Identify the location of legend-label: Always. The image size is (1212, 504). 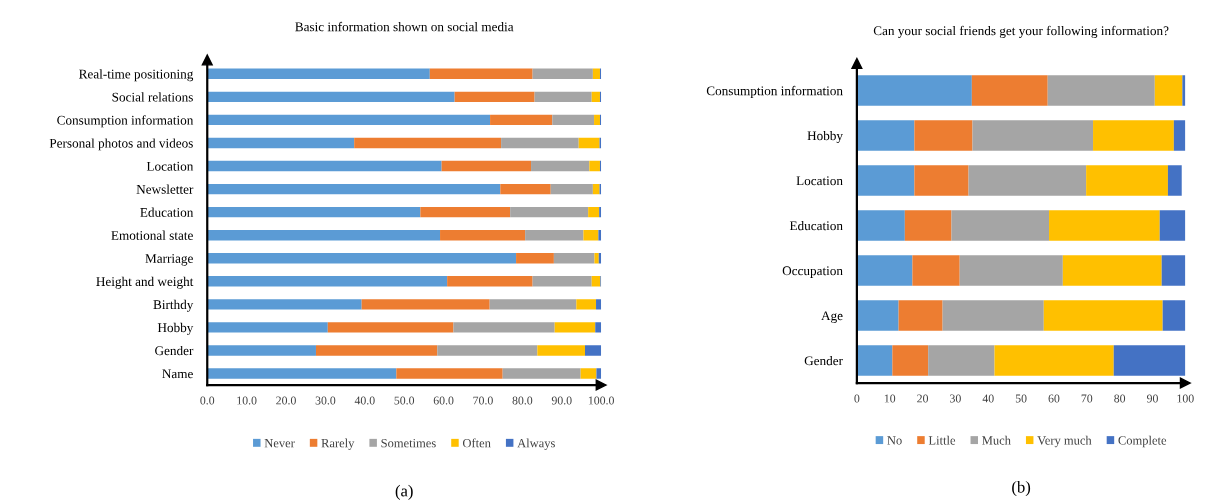
(536, 444).